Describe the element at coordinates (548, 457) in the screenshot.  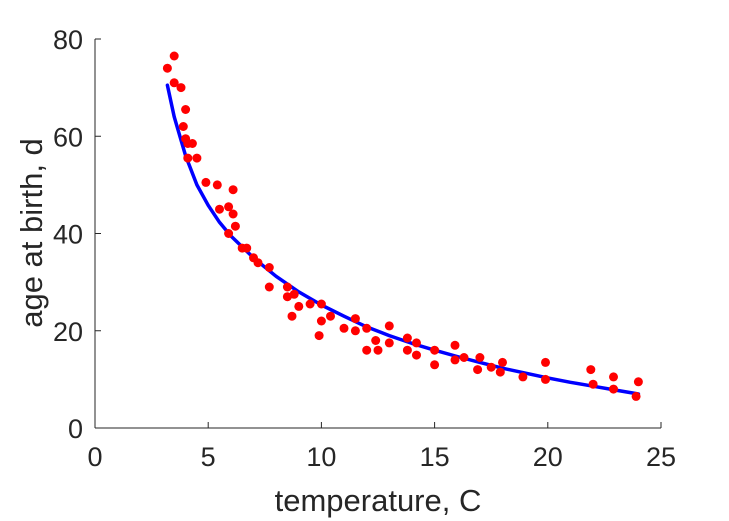
I see `x-tick-label: 20` at that location.